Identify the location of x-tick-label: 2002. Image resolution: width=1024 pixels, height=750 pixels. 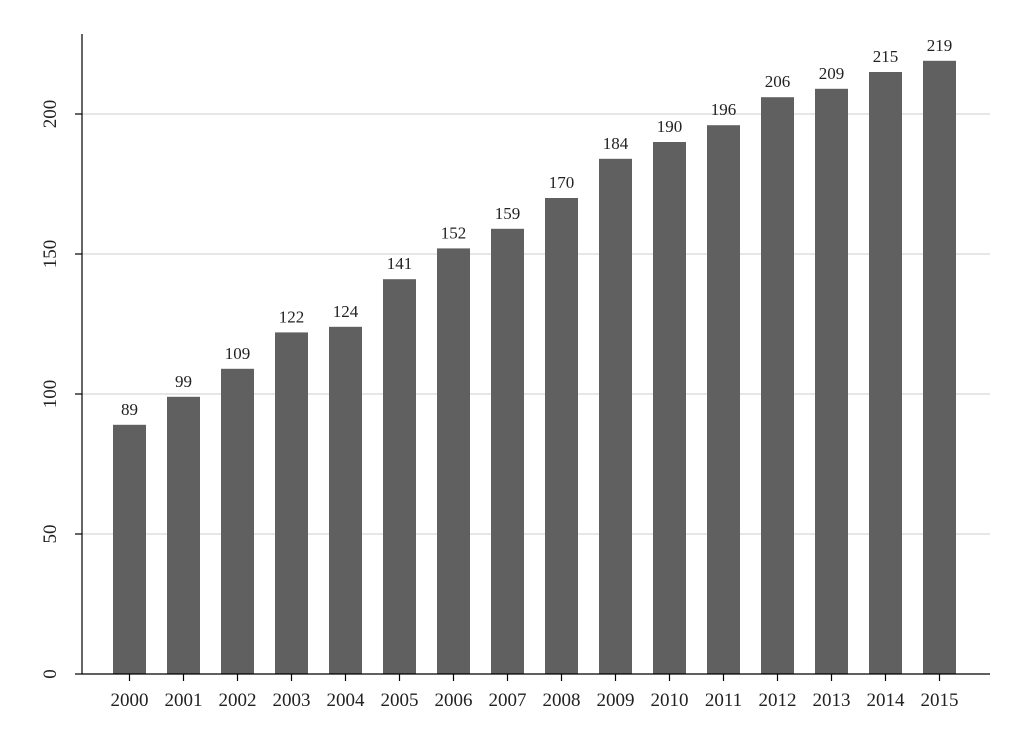
(238, 700).